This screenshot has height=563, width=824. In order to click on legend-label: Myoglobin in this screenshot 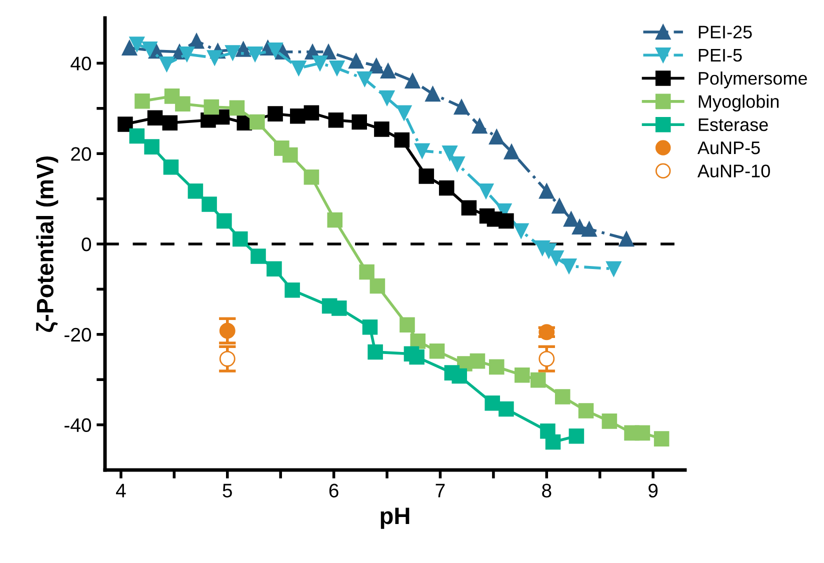, I will do `click(738, 103)`.